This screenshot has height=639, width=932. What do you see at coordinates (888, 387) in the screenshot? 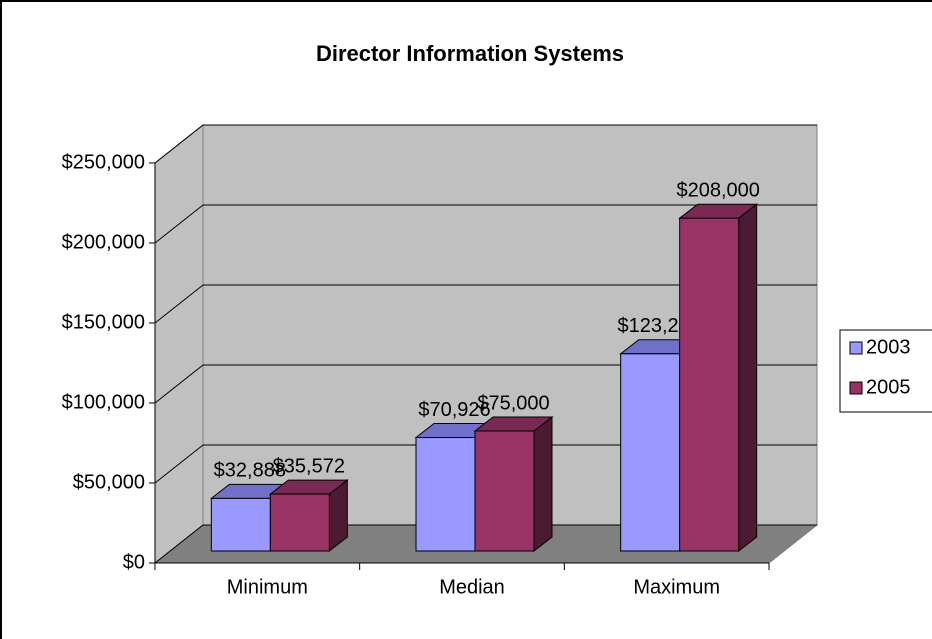
I see `legend-label: 2005` at bounding box center [888, 387].